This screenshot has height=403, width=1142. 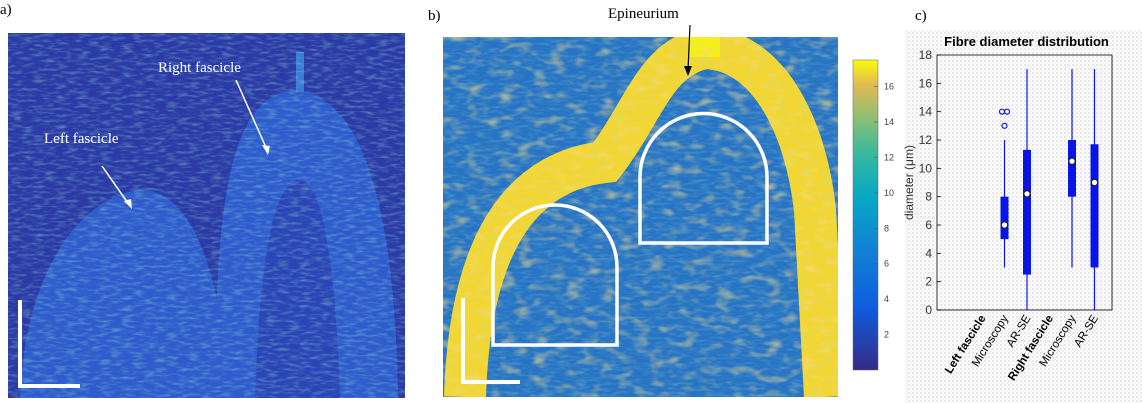 I want to click on y-axis-label: diameter (μm), so click(x=909, y=182).